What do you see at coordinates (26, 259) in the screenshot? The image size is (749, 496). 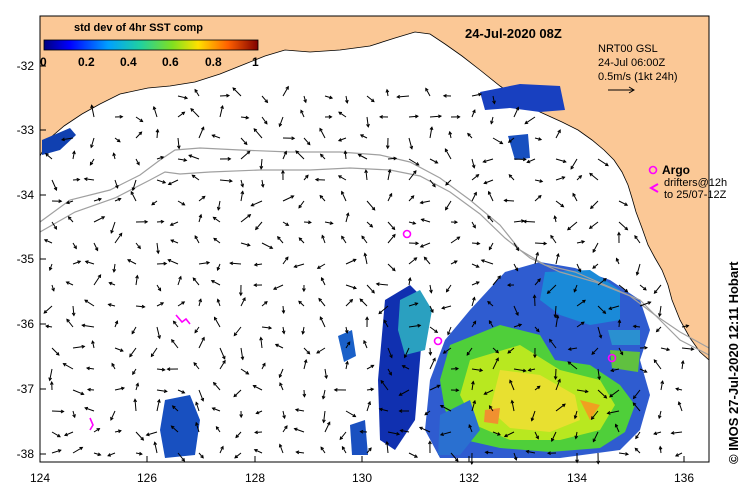 I see `y-axis-label: -35` at bounding box center [26, 259].